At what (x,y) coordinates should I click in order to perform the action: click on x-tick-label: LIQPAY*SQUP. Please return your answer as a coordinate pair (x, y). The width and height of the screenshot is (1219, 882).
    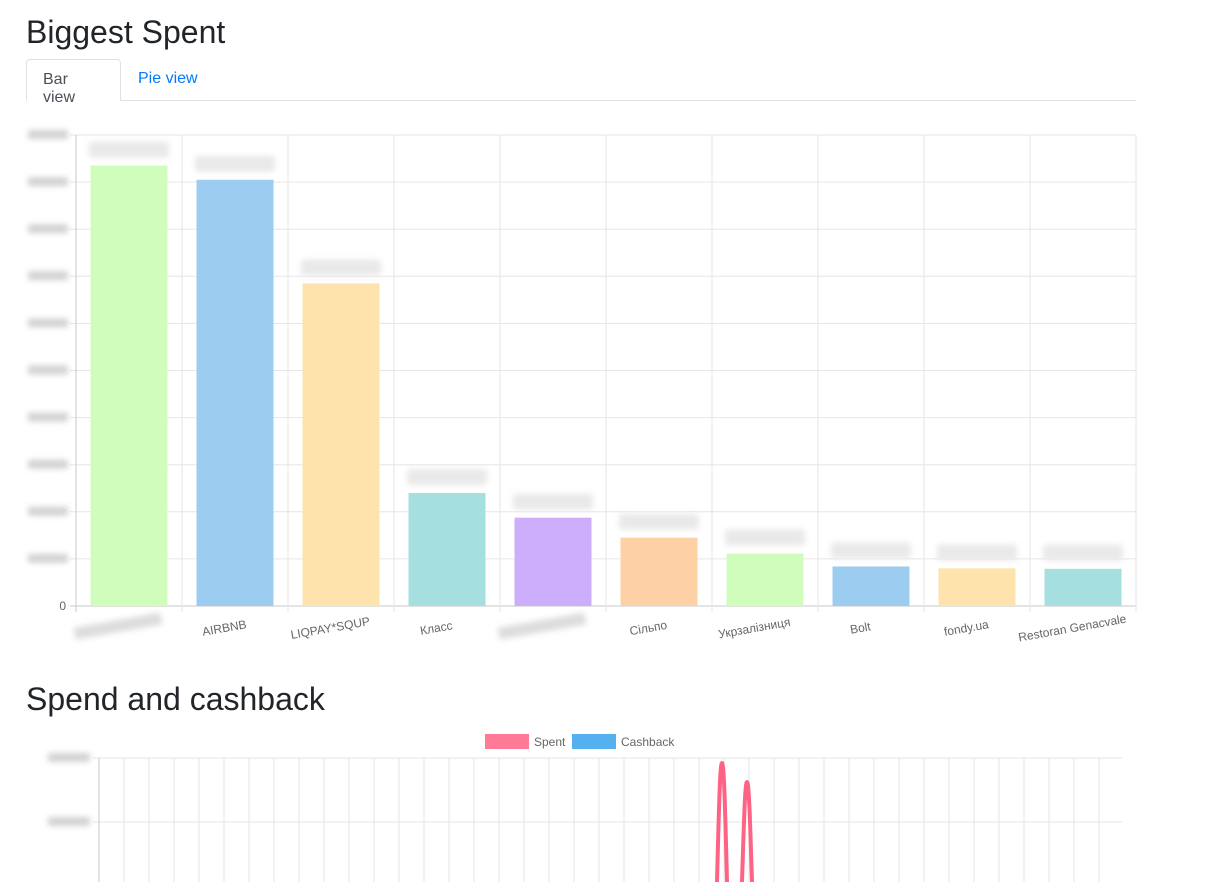
    Looking at the image, I should click on (330, 628).